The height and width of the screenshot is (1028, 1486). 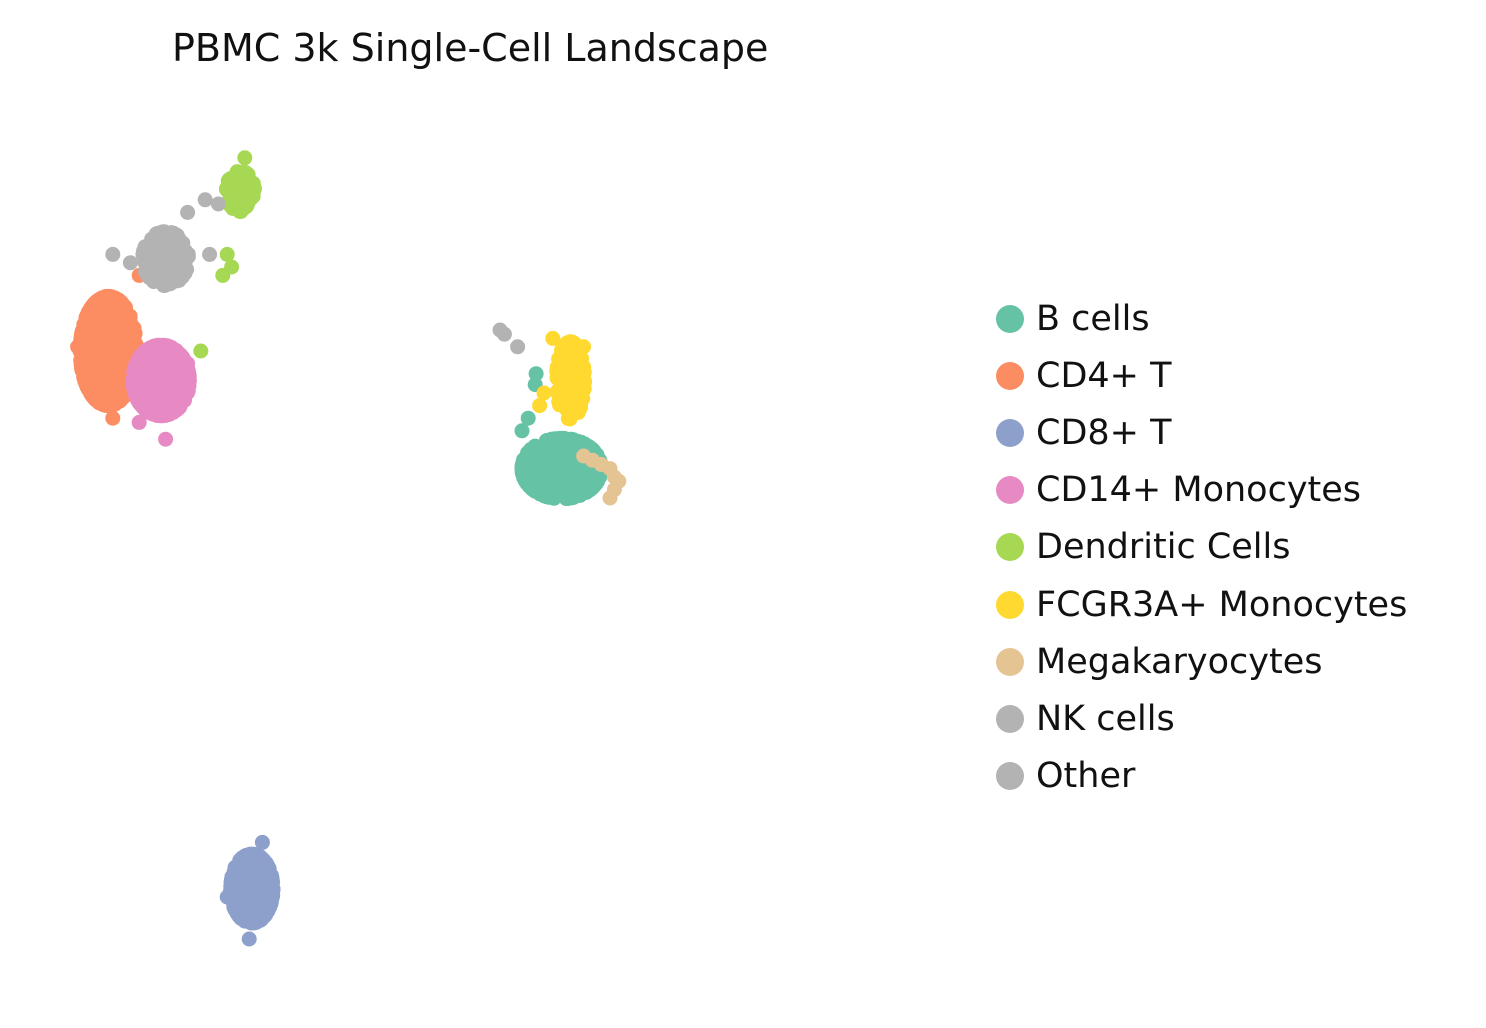 I want to click on series-megakaryocytes, so click(x=601, y=477).